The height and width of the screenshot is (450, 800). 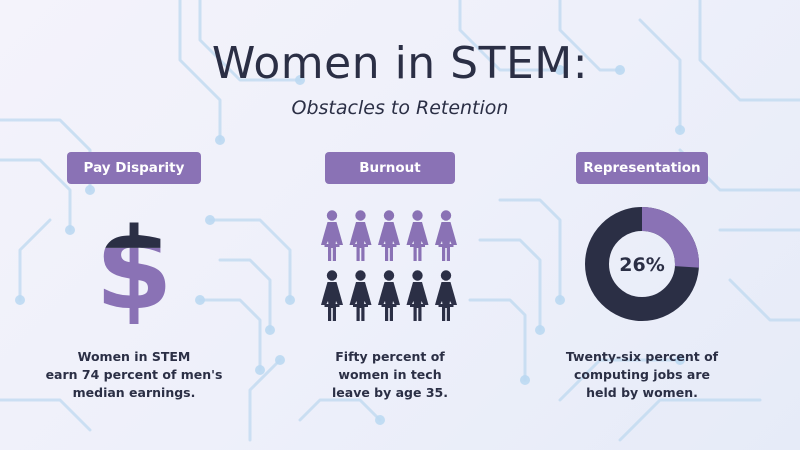 What do you see at coordinates (400, 108) in the screenshot?
I see `page-subtitle: Obstacles to Retention` at bounding box center [400, 108].